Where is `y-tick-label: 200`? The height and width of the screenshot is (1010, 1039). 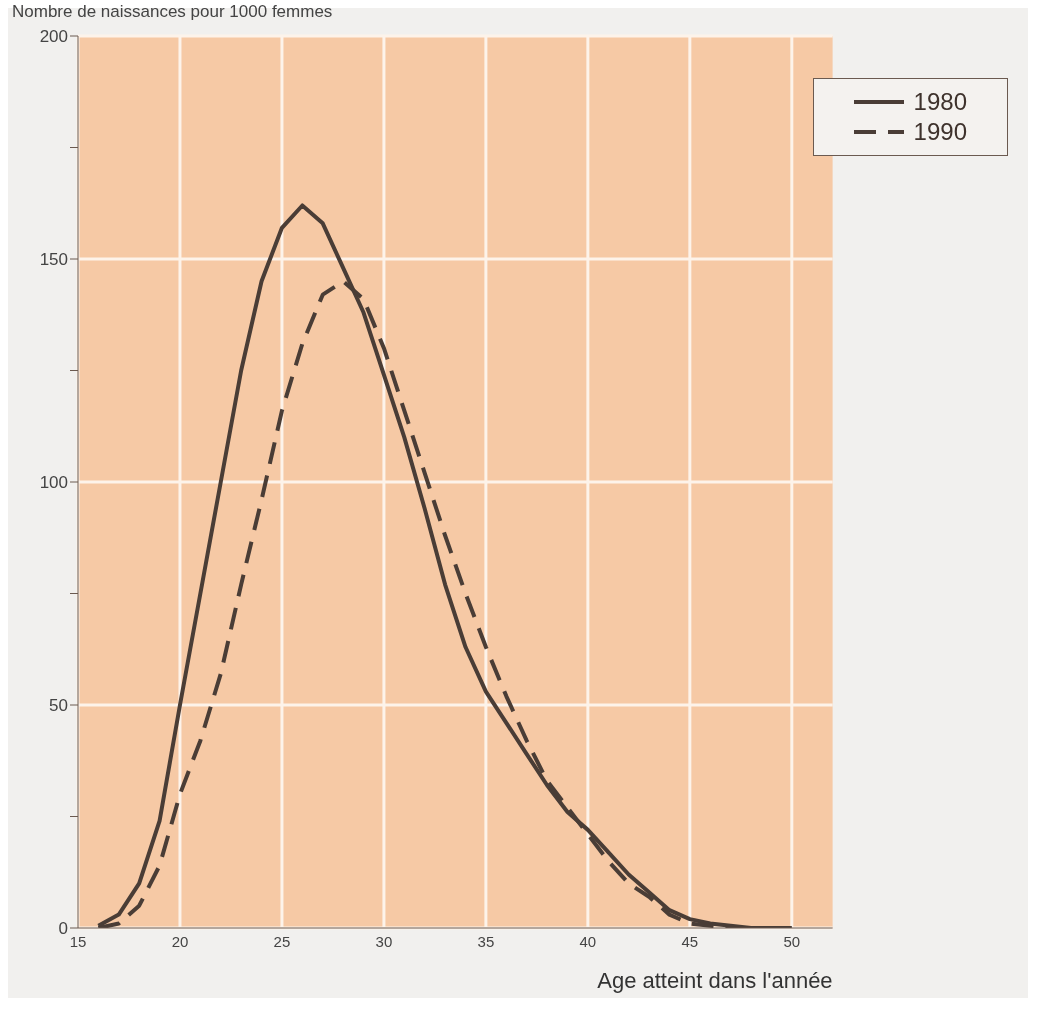
y-tick-label: 200 is located at coordinates (53, 37).